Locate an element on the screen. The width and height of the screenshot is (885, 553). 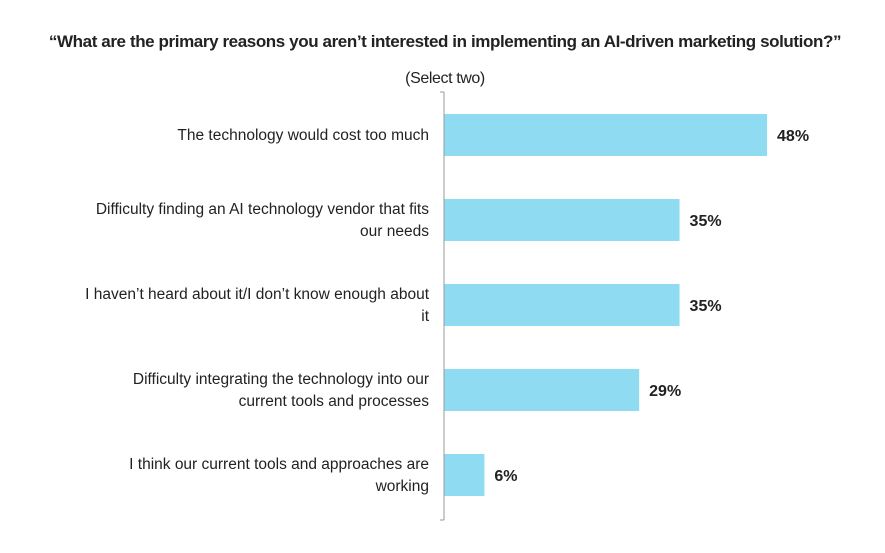
data-label: 48% is located at coordinates (793, 136).